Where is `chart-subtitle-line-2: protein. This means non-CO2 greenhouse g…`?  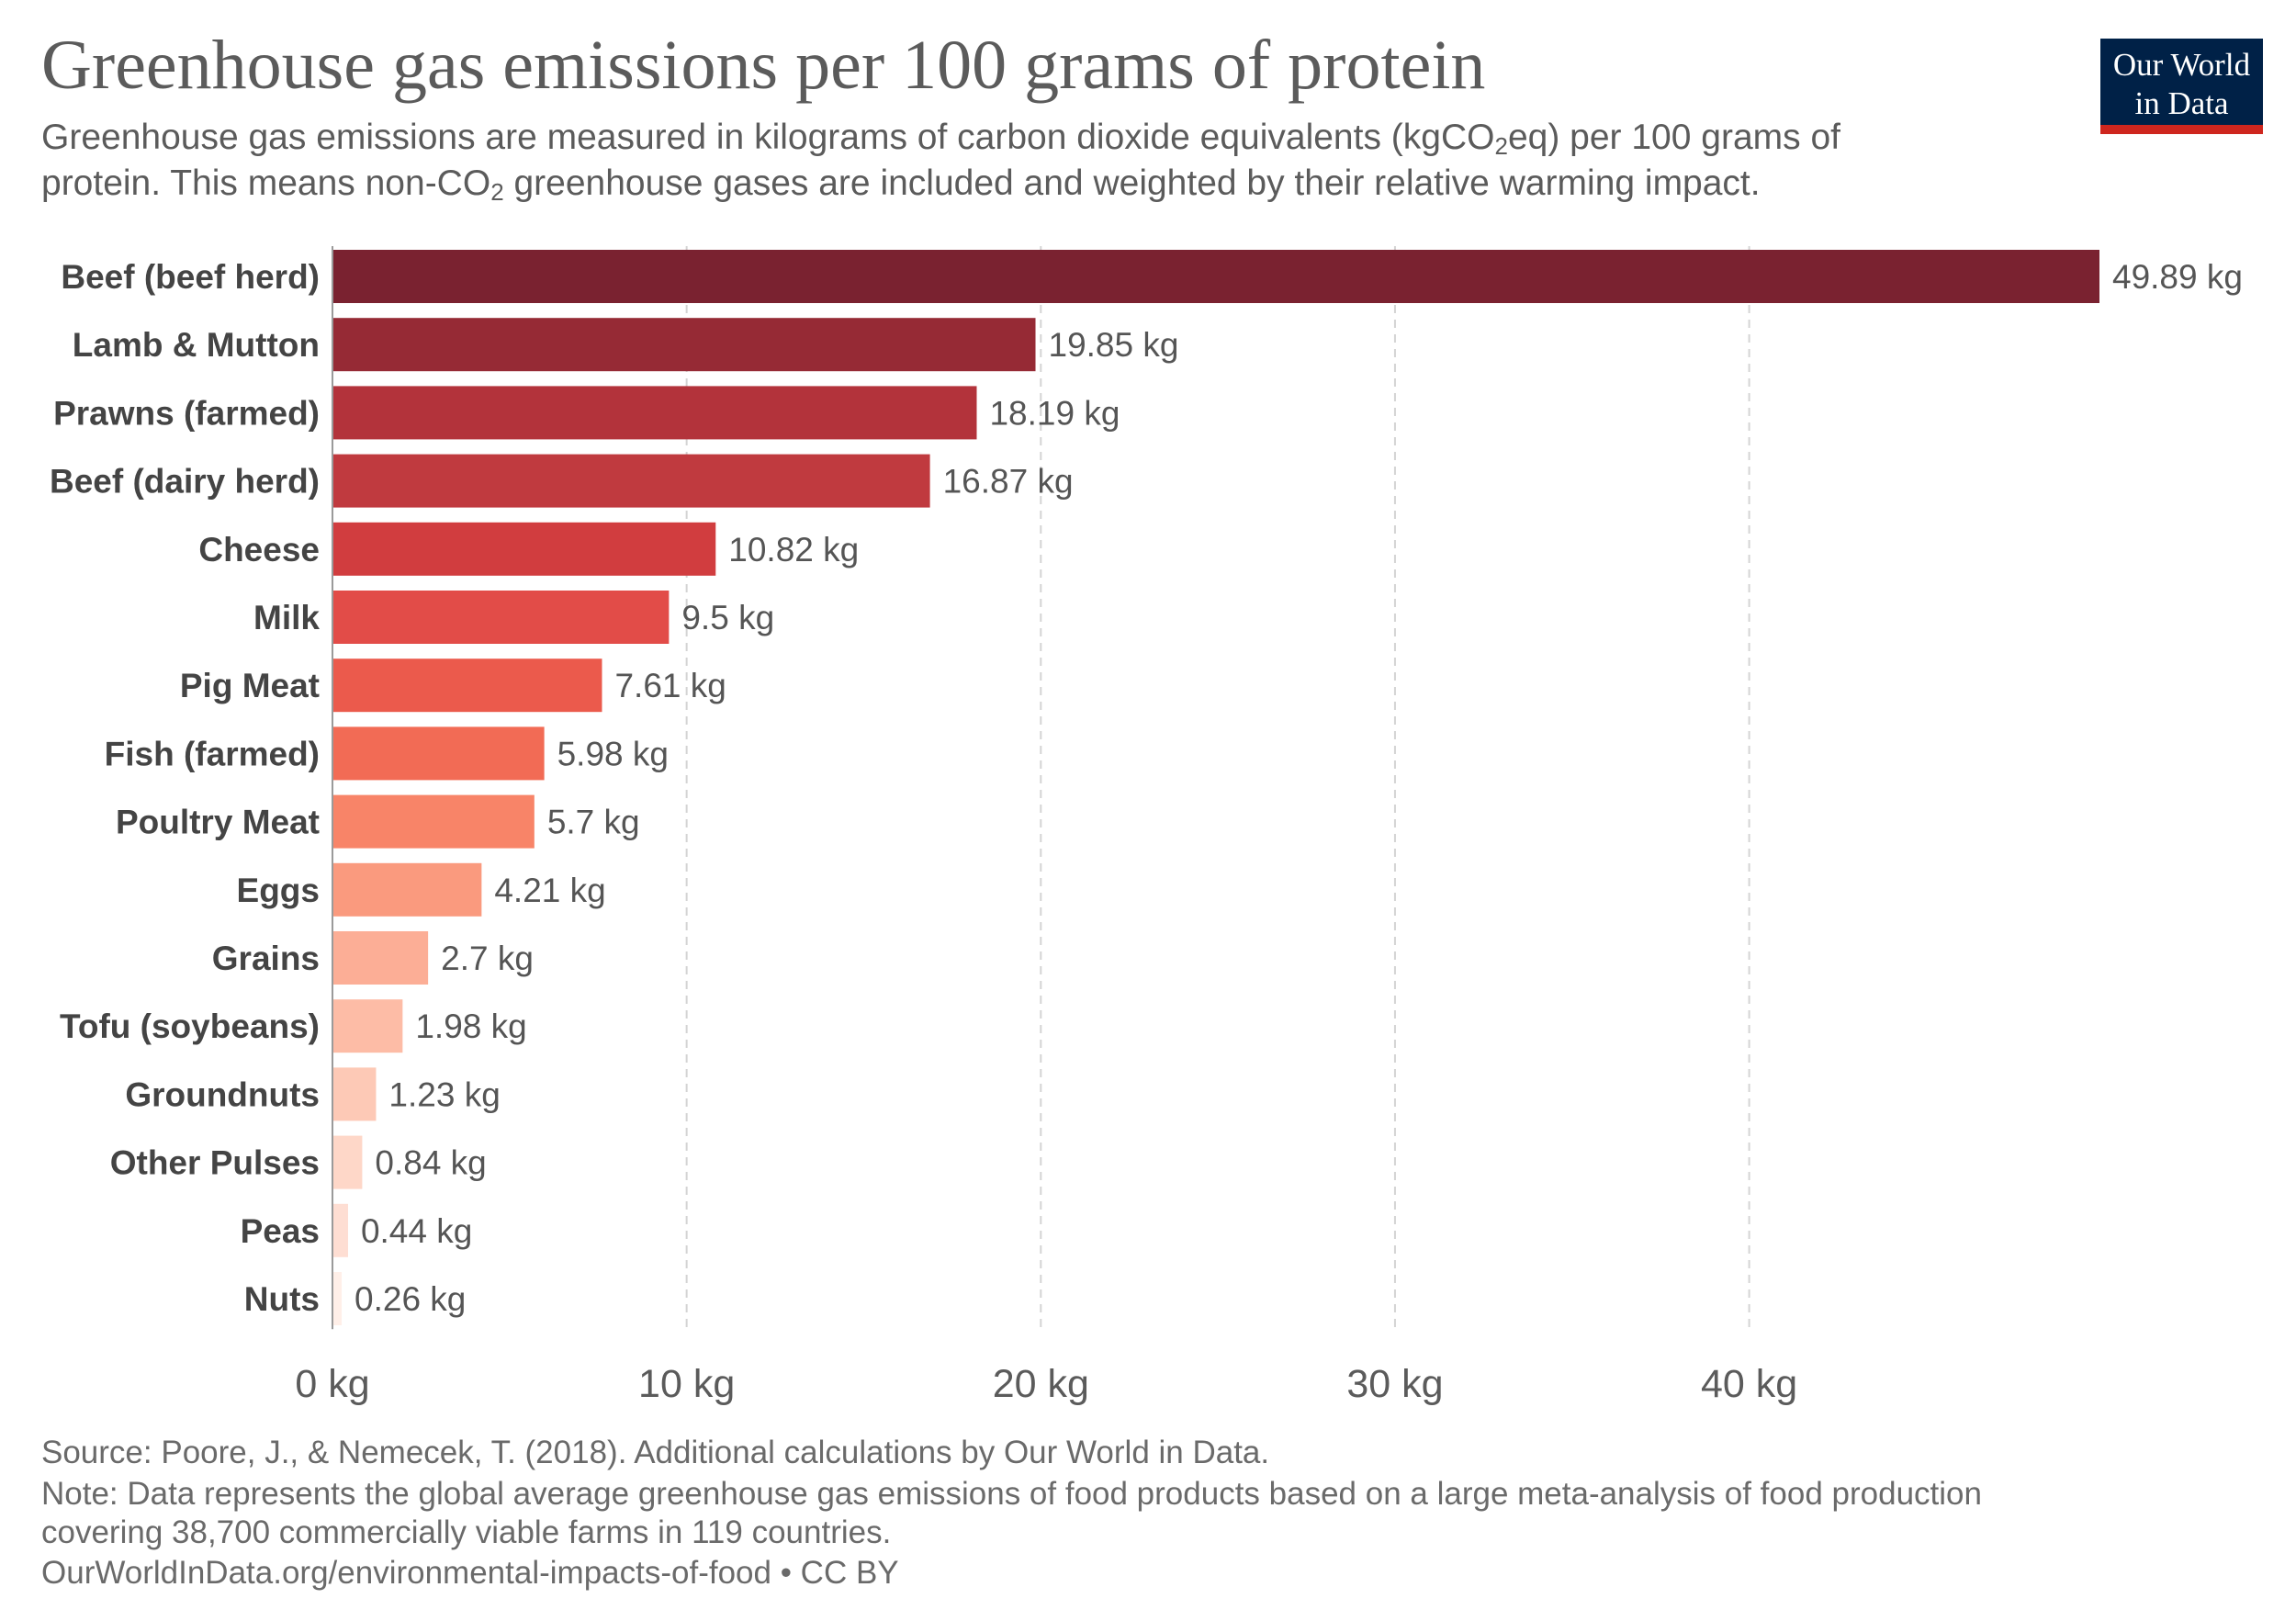
chart-subtitle-line-2: protein. This means non-CO2 greenhouse g… is located at coordinates (901, 185).